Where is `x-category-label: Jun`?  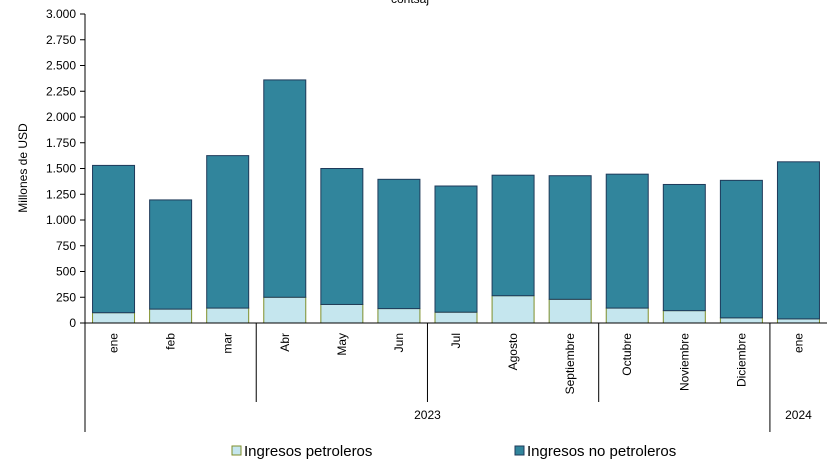 x-category-label: Jun is located at coordinates (399, 342).